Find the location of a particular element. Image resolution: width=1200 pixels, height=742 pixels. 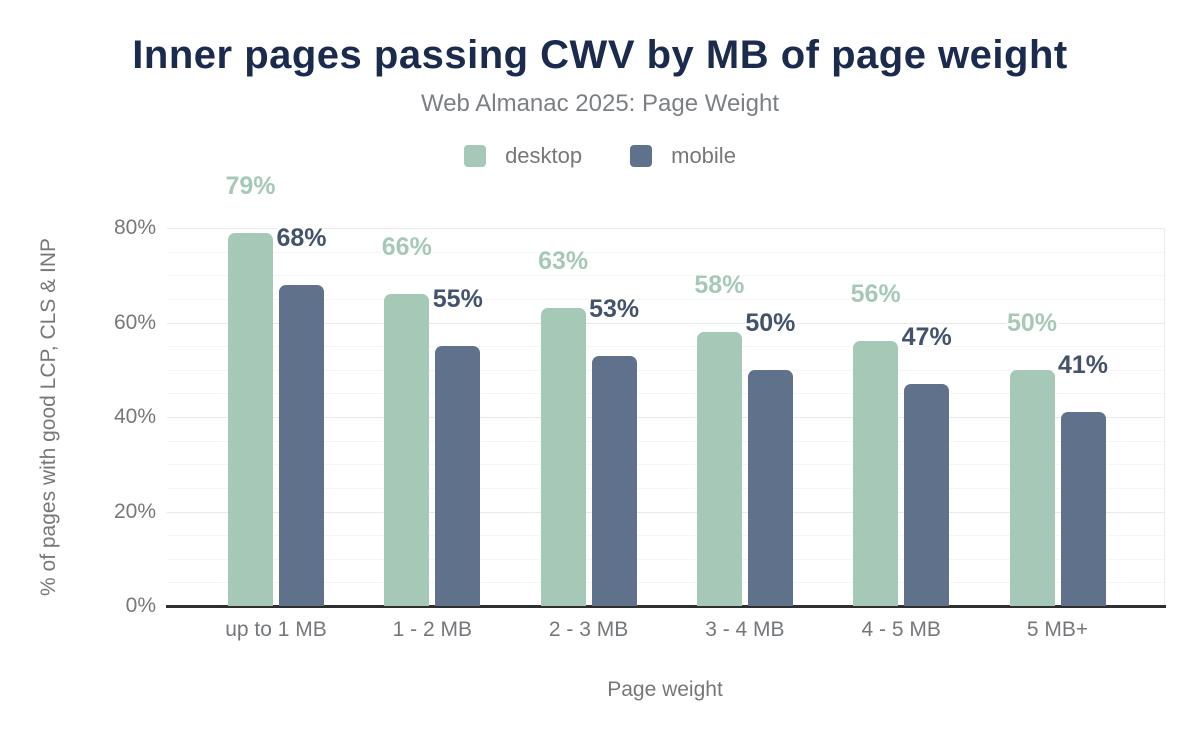

bar-mobile-3---4-MB is located at coordinates (770, 487).